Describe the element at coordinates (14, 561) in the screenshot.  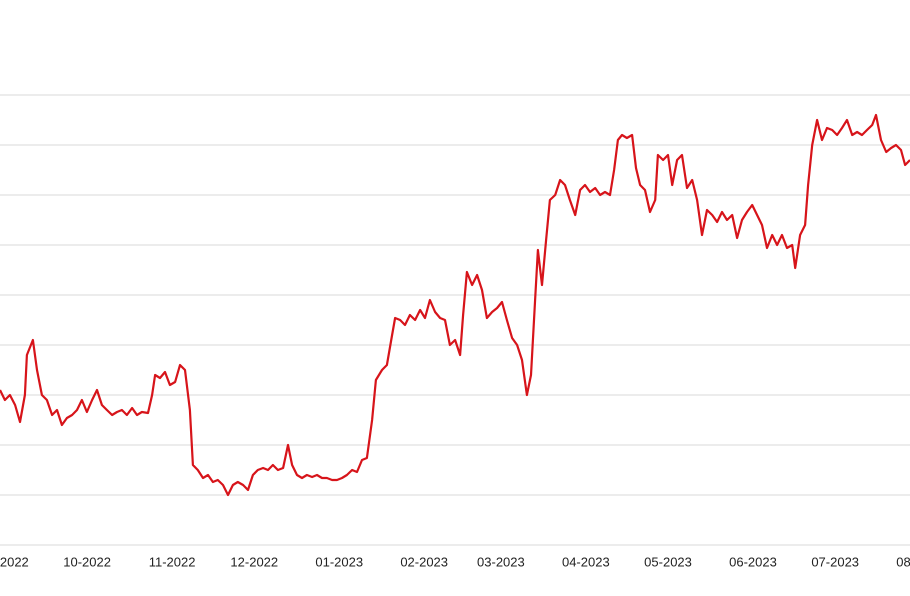
I see `x-tick-label: 09-2022` at that location.